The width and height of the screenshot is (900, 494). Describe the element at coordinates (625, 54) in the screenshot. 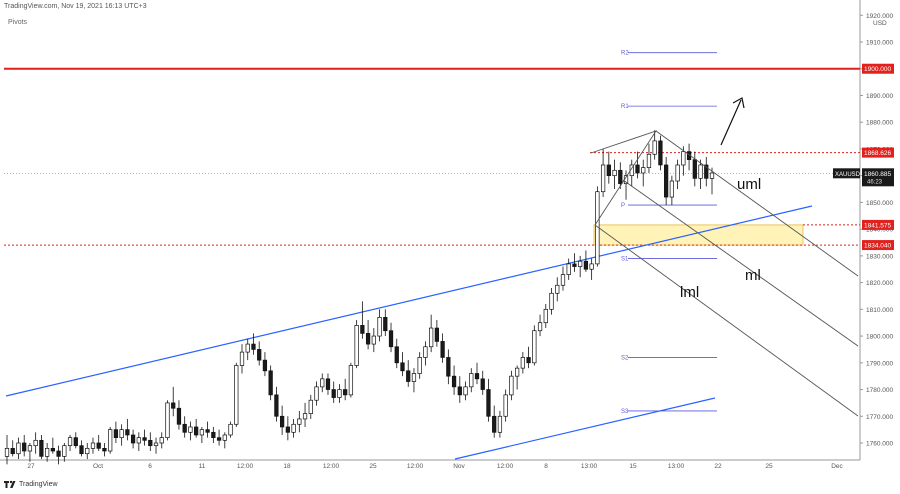

I see `pivot-label-r2: R2` at that location.